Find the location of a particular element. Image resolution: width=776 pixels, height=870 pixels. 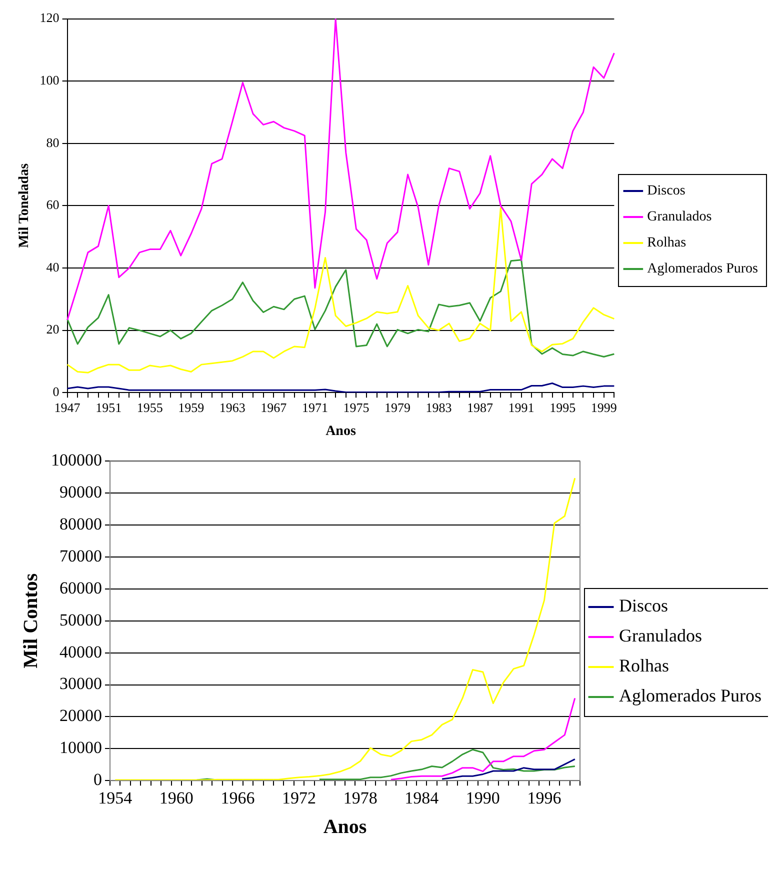

y-tick-label: 20 is located at coordinates (53, 329).